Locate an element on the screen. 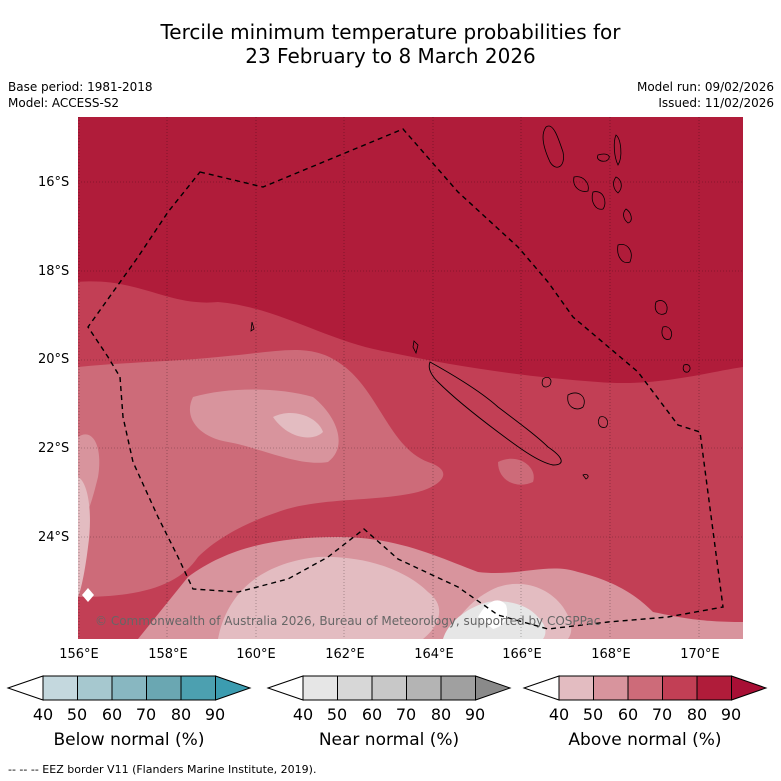 The width and height of the screenshot is (781, 781). contour-above-50-west is located at coordinates (84, 537).